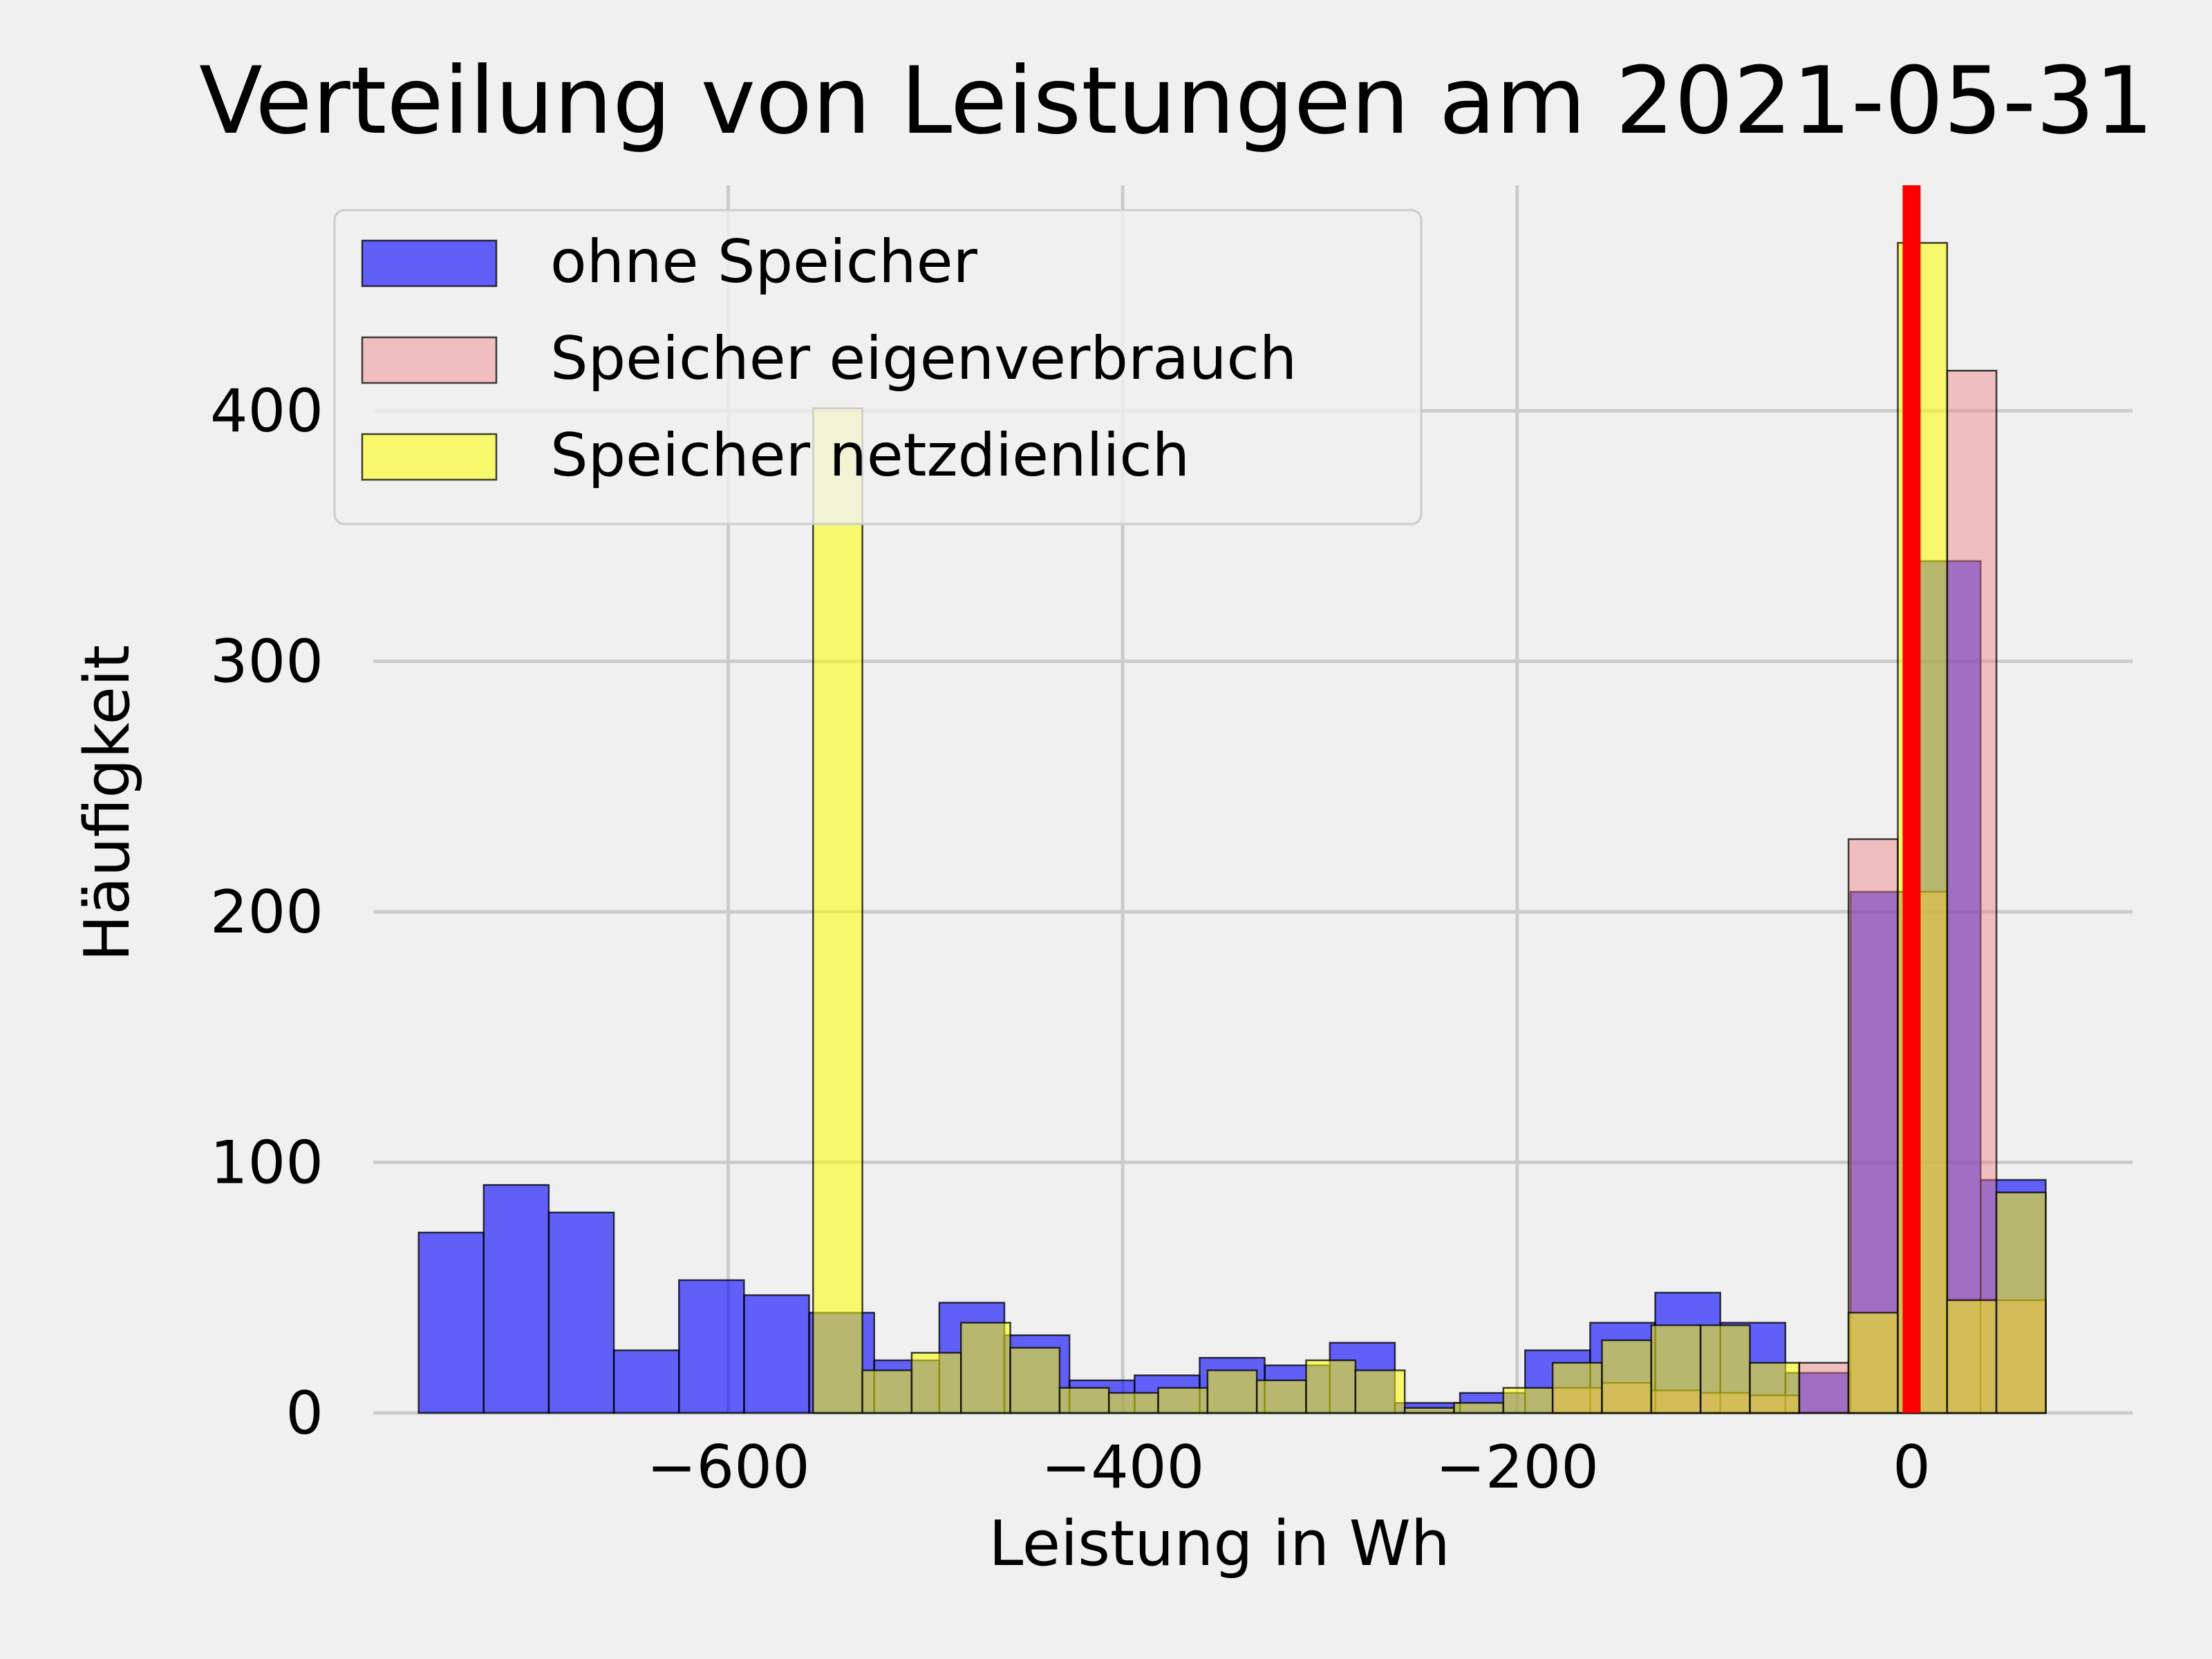 The width and height of the screenshot is (2212, 1659). Describe the element at coordinates (1232, 1391) in the screenshot. I see `bar-series2-bin8` at that location.